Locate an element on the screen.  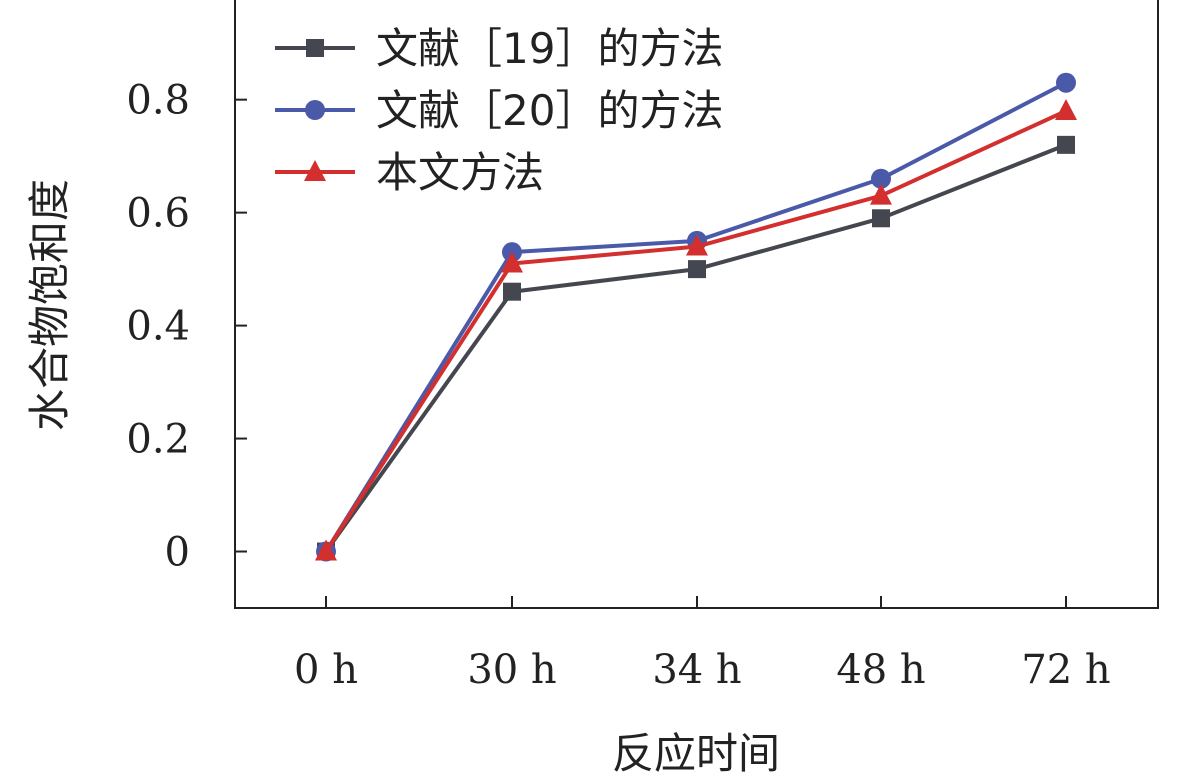
x-tick-label: 72 h is located at coordinates (1065, 670).